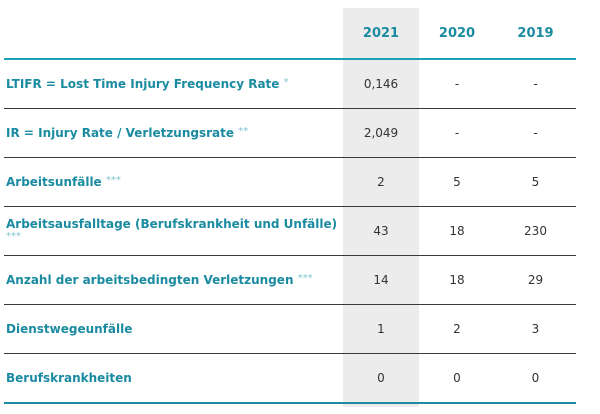  Describe the element at coordinates (243, 131) in the screenshot. I see `footnote-marker: **` at that location.